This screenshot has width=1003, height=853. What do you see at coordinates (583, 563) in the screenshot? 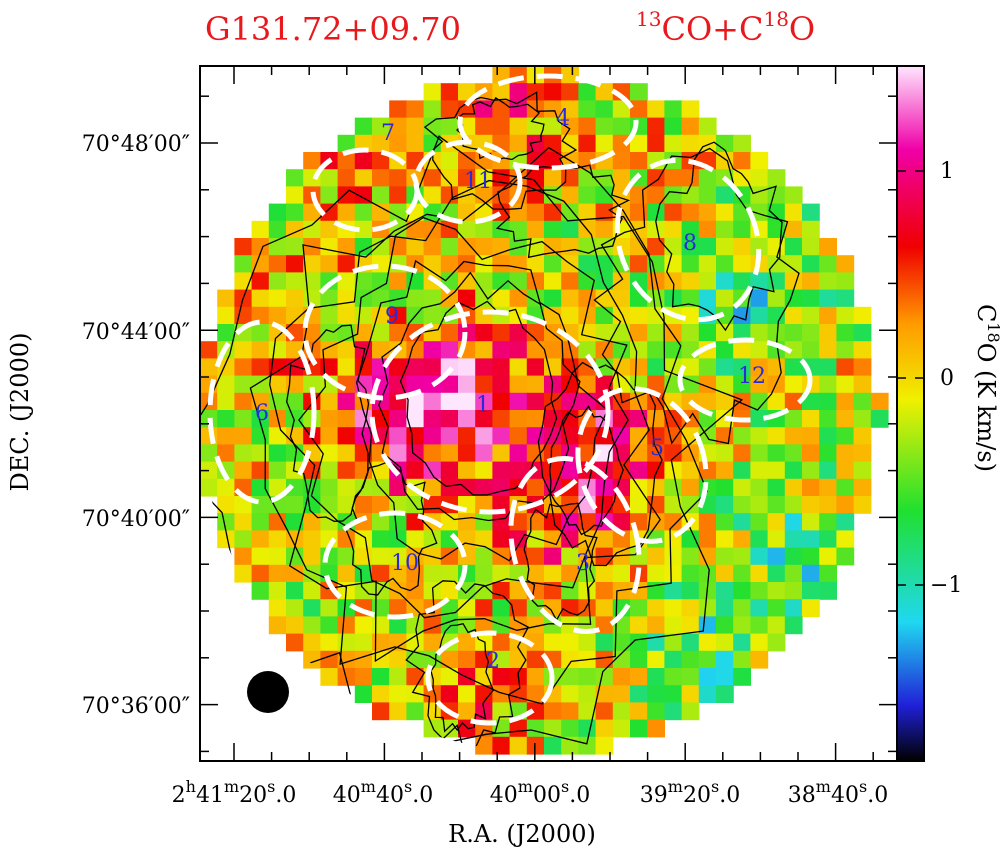
I see `core-label-3: 3` at bounding box center [583, 563].